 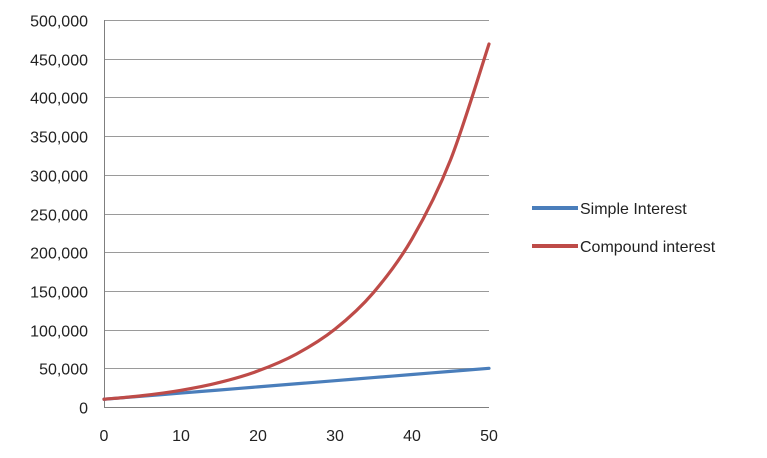 What do you see at coordinates (59, 22) in the screenshot?
I see `y-tick-label: 500,000` at bounding box center [59, 22].